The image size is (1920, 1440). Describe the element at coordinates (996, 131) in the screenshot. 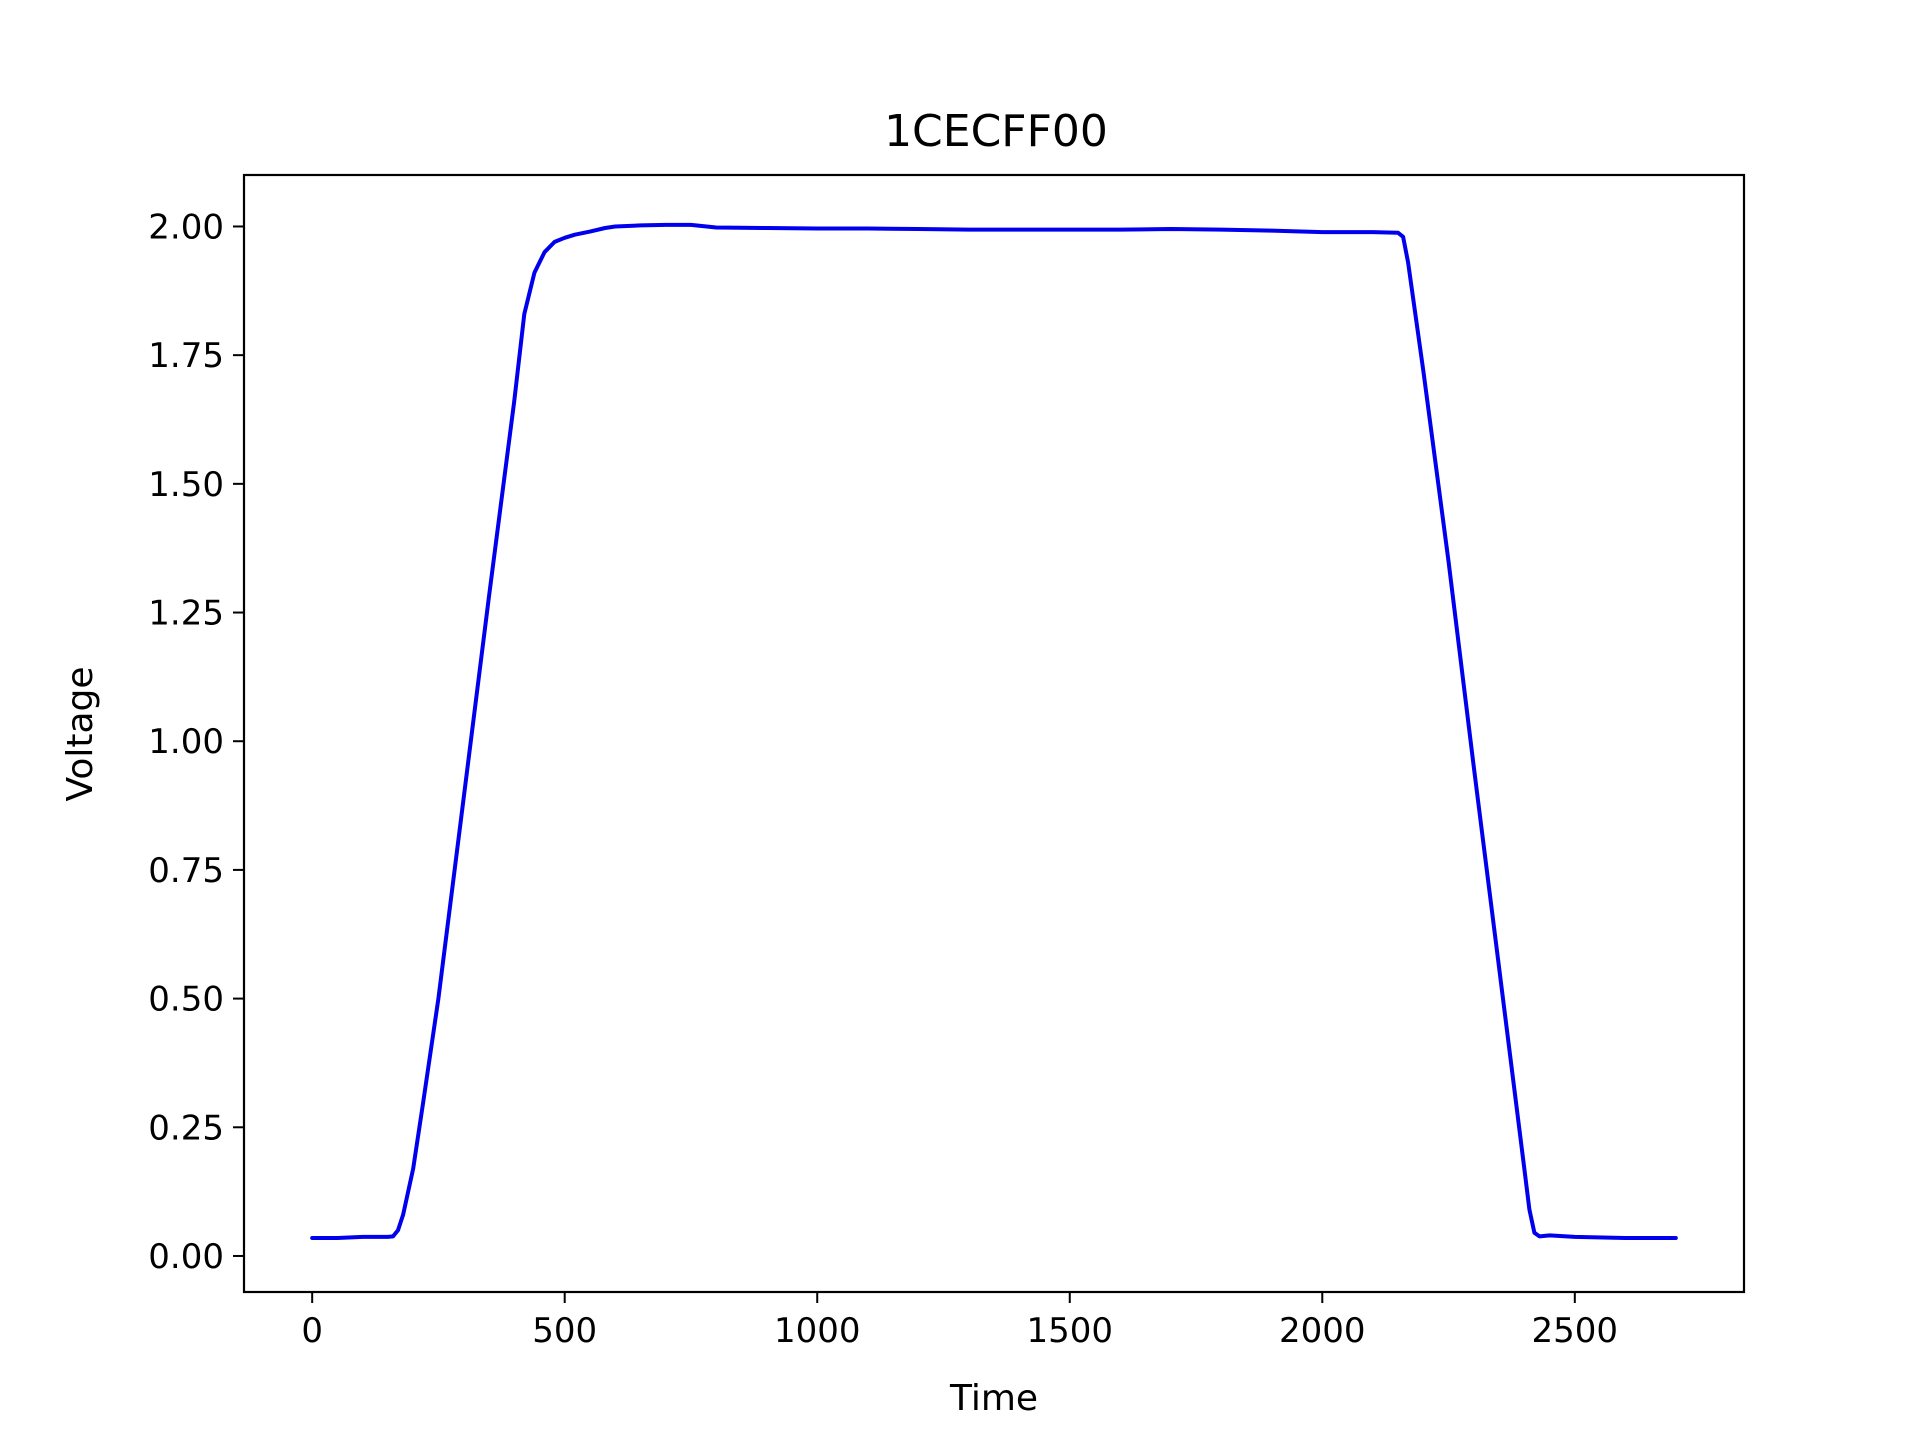

I see `chart-title: 1CECFF00` at that location.